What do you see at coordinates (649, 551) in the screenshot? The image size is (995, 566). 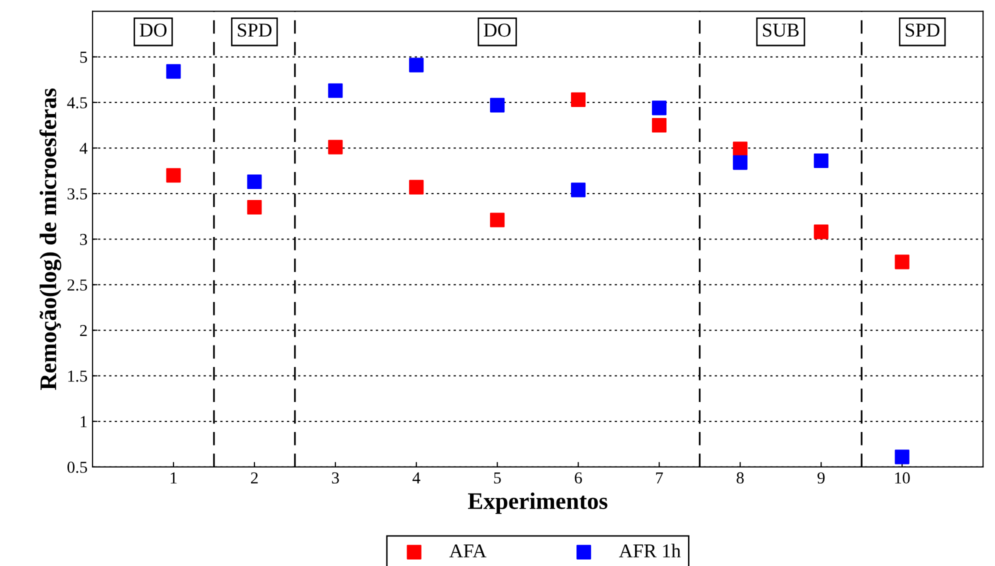 I see `legend-label: AFR 1h` at bounding box center [649, 551].